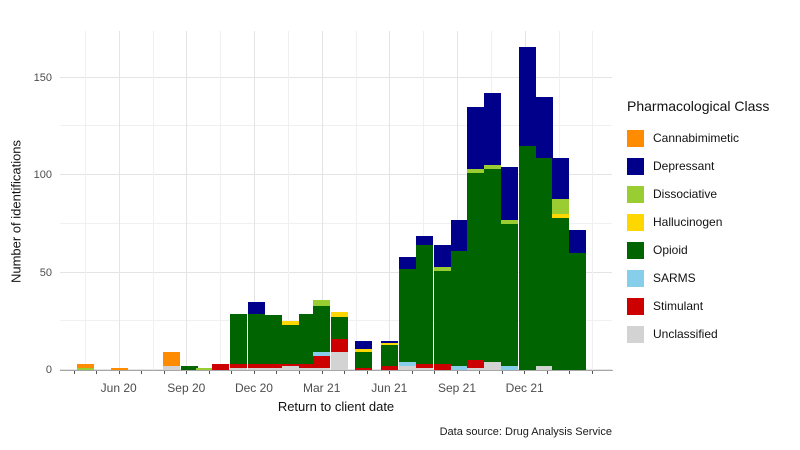 The width and height of the screenshot is (800, 450). Describe the element at coordinates (389, 388) in the screenshot. I see `x-tick-label: Jun 21` at that location.